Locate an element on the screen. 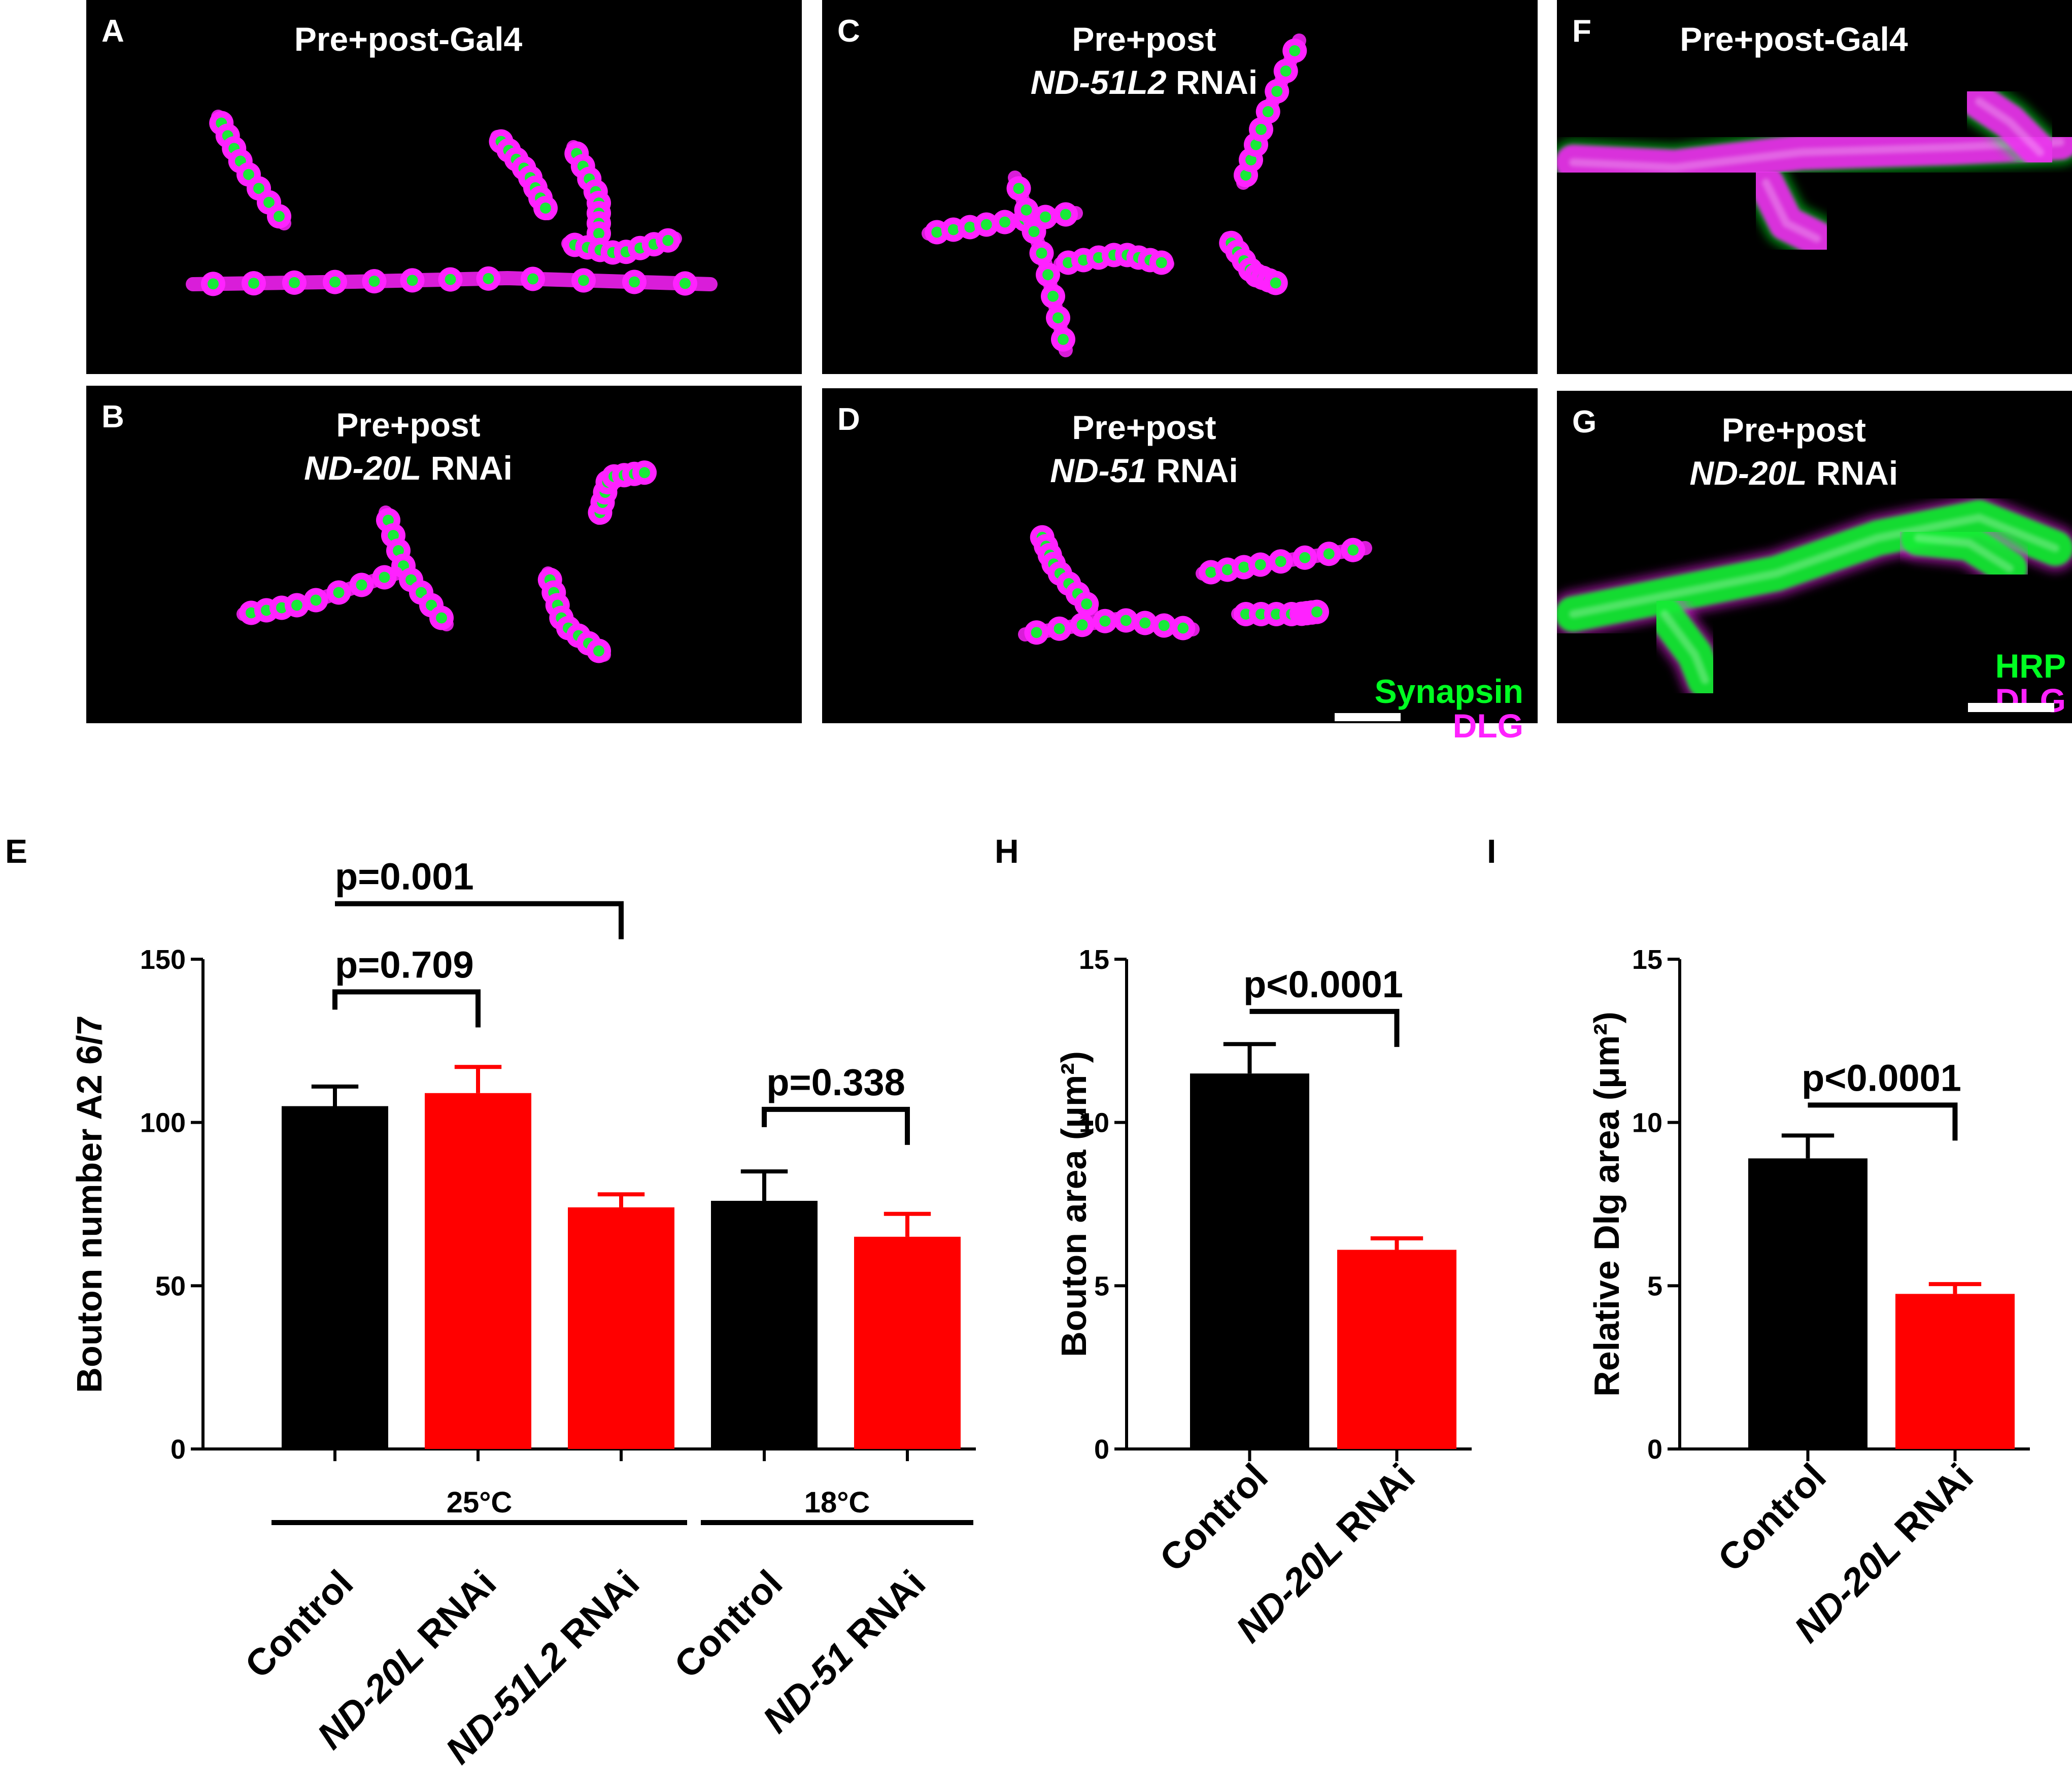  legend-synapsin: Synapsin is located at coordinates (1449, 691).